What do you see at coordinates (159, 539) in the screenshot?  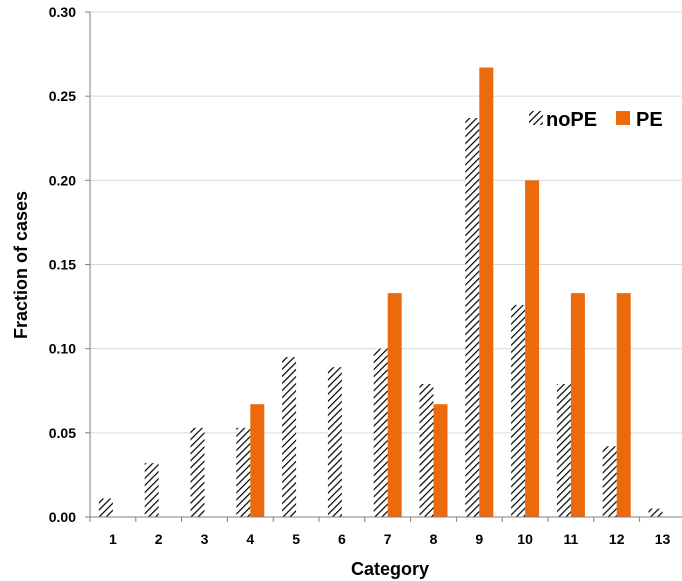 I see `x-tick-label: 2` at bounding box center [159, 539].